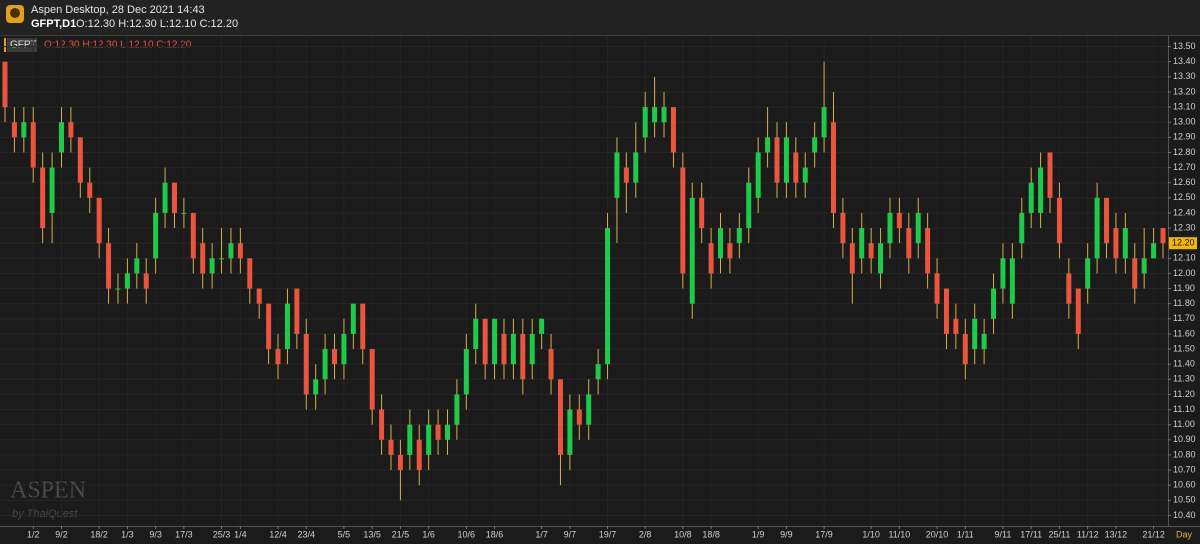 The height and width of the screenshot is (544, 1200). I want to click on x-tick-label: 17/9, so click(824, 534).